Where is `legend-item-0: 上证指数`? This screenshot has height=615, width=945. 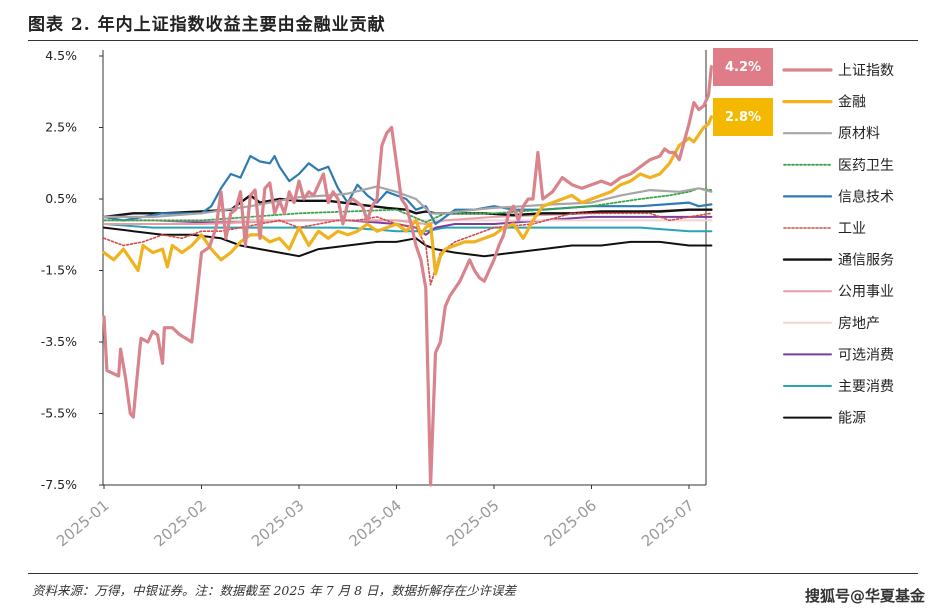
legend-item-0: 上证指数 is located at coordinates (838, 71).